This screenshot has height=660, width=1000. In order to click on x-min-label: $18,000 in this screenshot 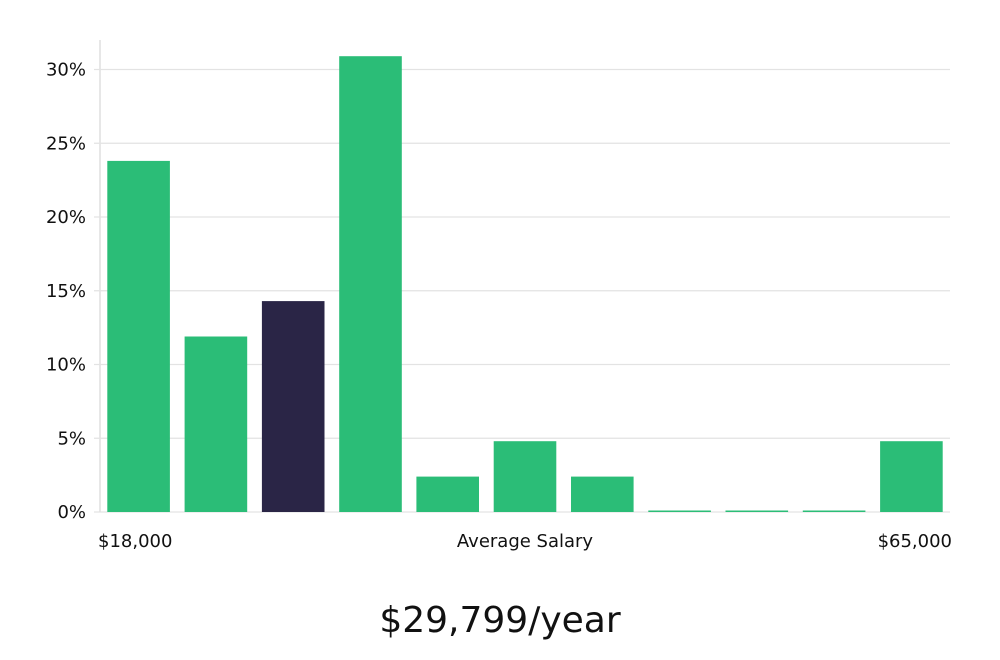, I will do `click(135, 541)`.